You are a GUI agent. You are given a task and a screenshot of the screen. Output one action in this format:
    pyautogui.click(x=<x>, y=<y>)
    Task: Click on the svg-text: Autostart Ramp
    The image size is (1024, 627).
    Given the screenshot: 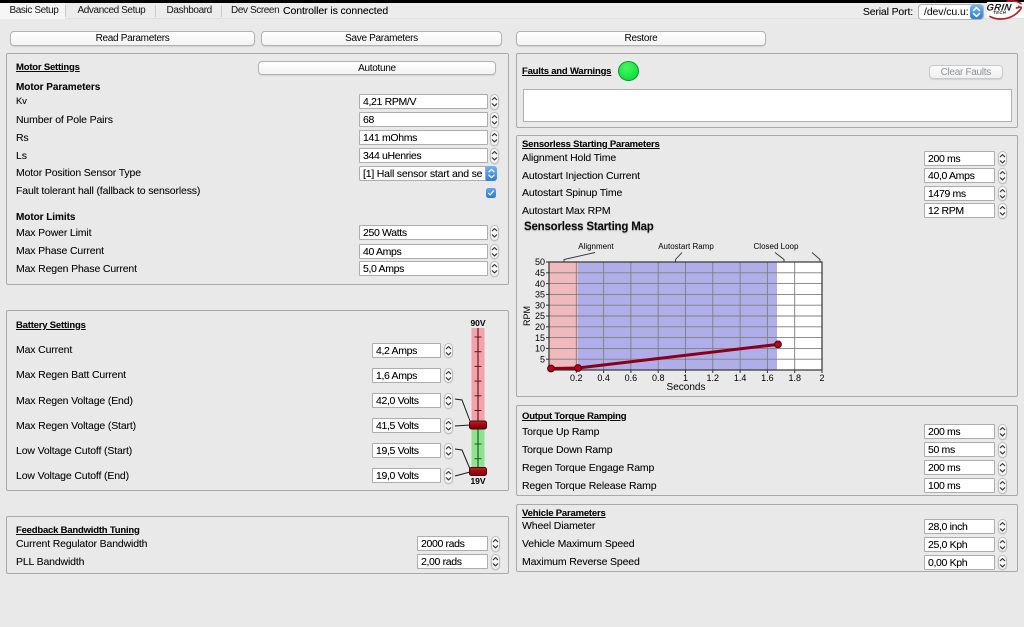 What is the action you would take?
    pyautogui.click(x=686, y=246)
    